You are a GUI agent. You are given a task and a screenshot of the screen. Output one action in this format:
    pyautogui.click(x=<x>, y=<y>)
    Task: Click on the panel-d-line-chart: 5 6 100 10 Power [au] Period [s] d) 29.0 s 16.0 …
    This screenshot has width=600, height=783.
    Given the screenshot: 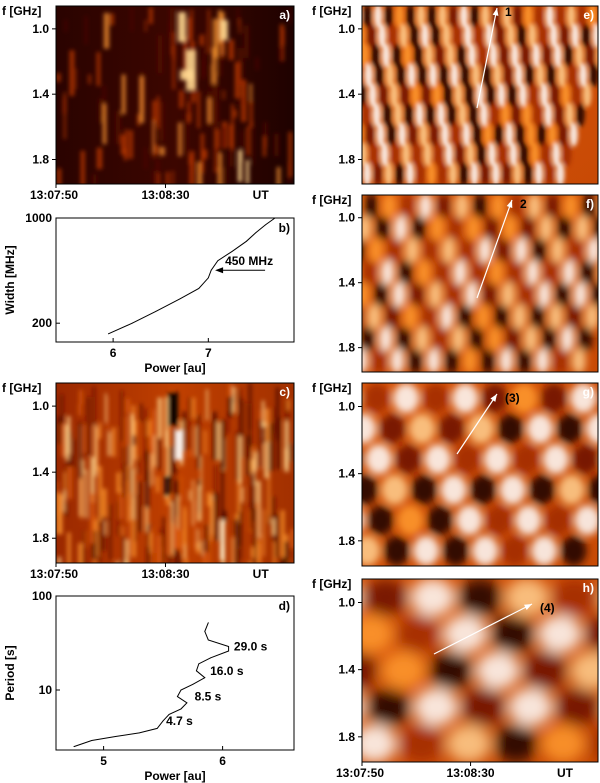 What is the action you would take?
    pyautogui.click(x=149, y=686)
    